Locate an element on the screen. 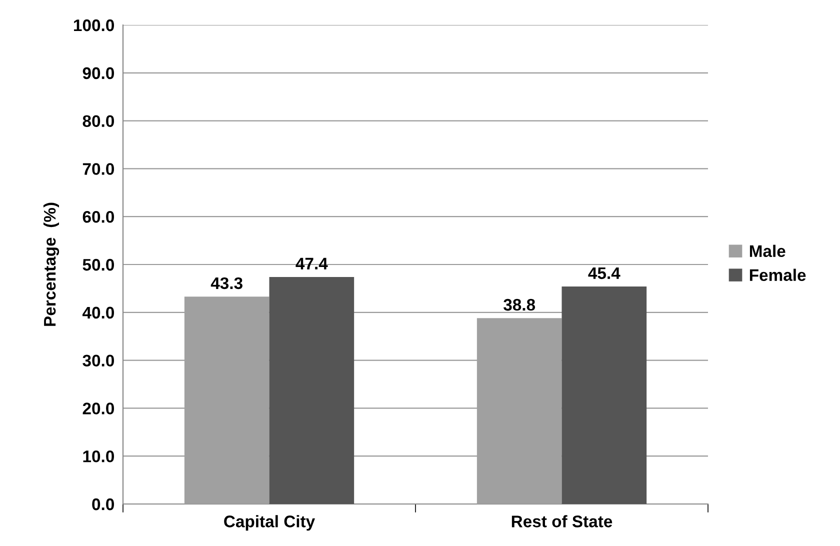 This screenshot has width=840, height=546. y-tick-label: 40.0 is located at coordinates (98, 312).